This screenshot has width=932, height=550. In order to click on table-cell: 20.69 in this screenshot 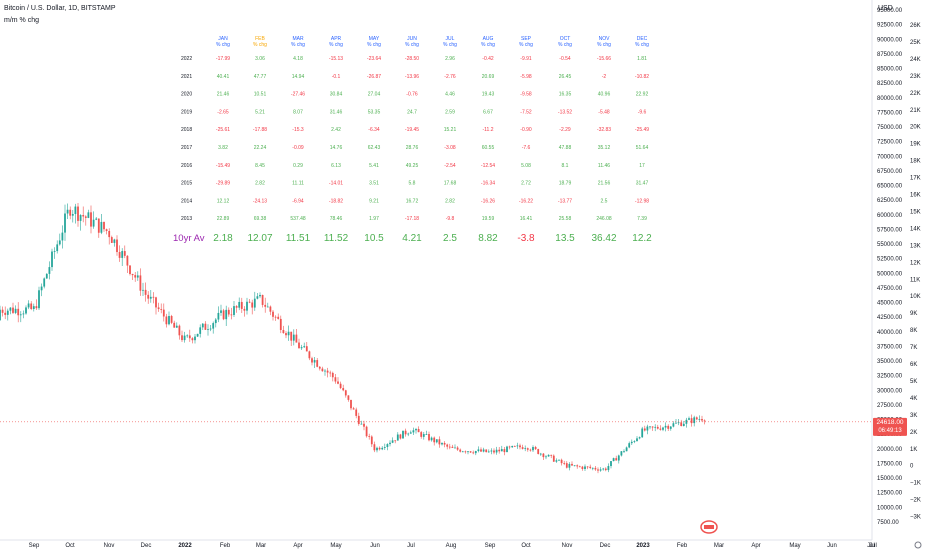, I will do `click(488, 77)`.